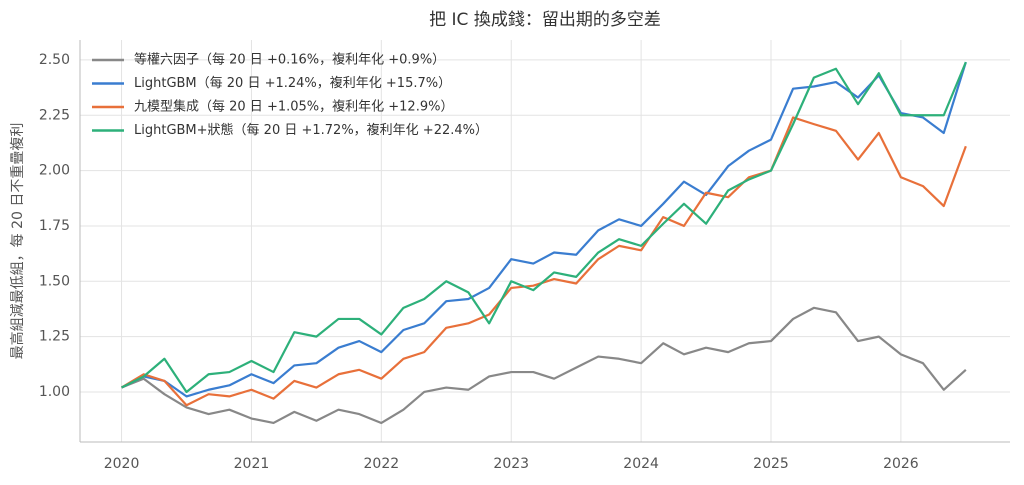 This screenshot has height=485, width=1024. Describe the element at coordinates (292, 83) in the screenshot. I see `legend-label: LightGBM（每 20 日 +1.24%，複利年化 +15.7%）` at that location.